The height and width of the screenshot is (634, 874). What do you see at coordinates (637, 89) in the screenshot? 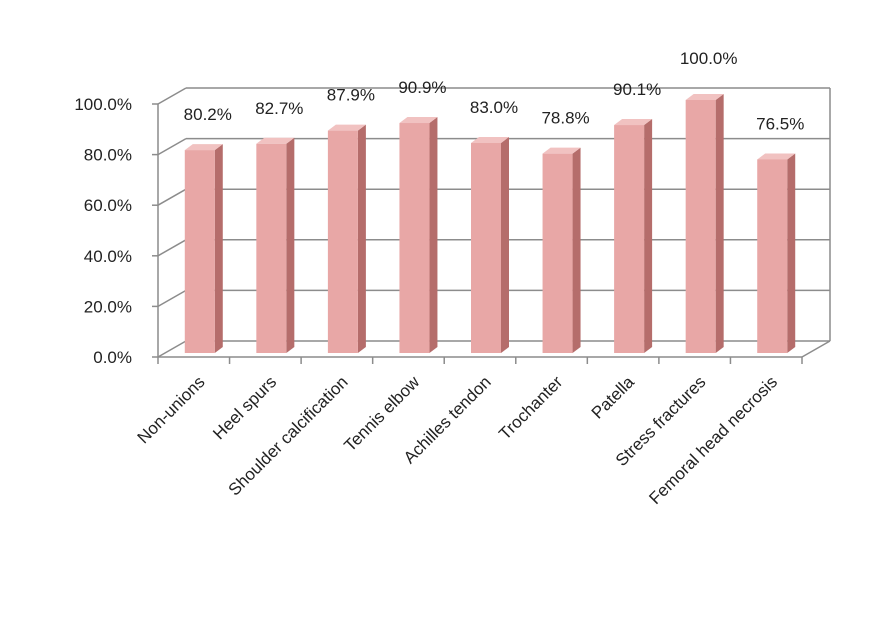
I see `data-label: 90.1%` at bounding box center [637, 89].